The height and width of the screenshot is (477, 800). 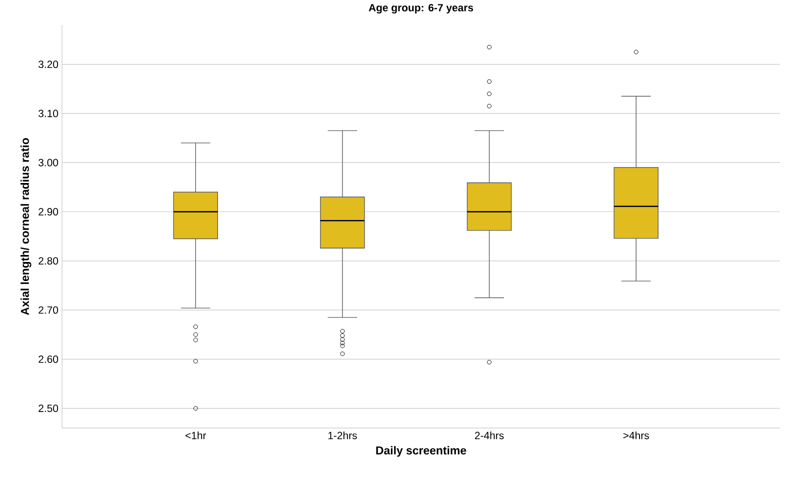 I want to click on y-tick-label: 2.50, so click(x=48, y=408).